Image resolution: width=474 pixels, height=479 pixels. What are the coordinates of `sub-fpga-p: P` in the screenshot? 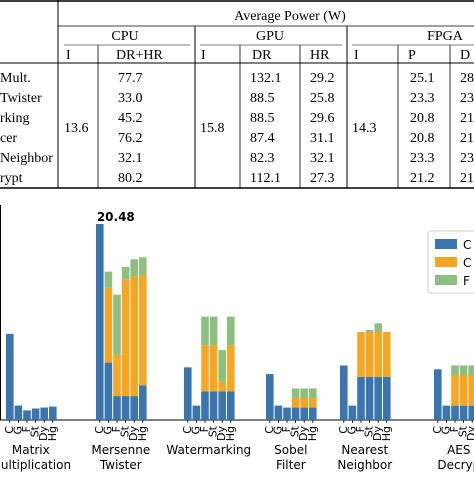 It's located at (412, 55).